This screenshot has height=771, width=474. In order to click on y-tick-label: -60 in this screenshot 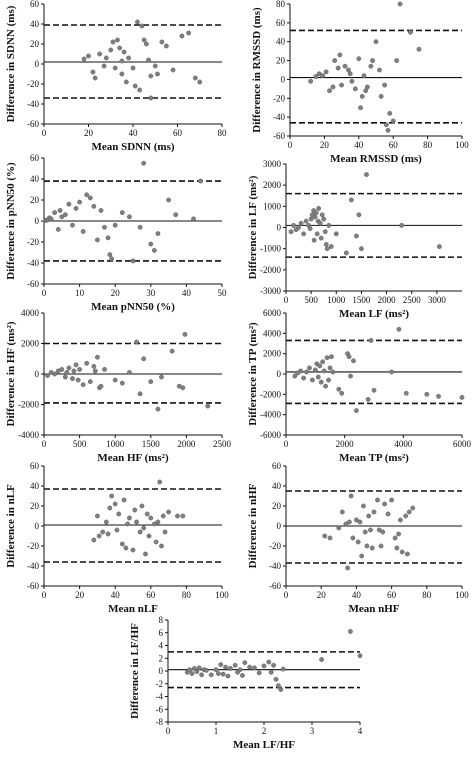, I will do `click(33, 284)`.